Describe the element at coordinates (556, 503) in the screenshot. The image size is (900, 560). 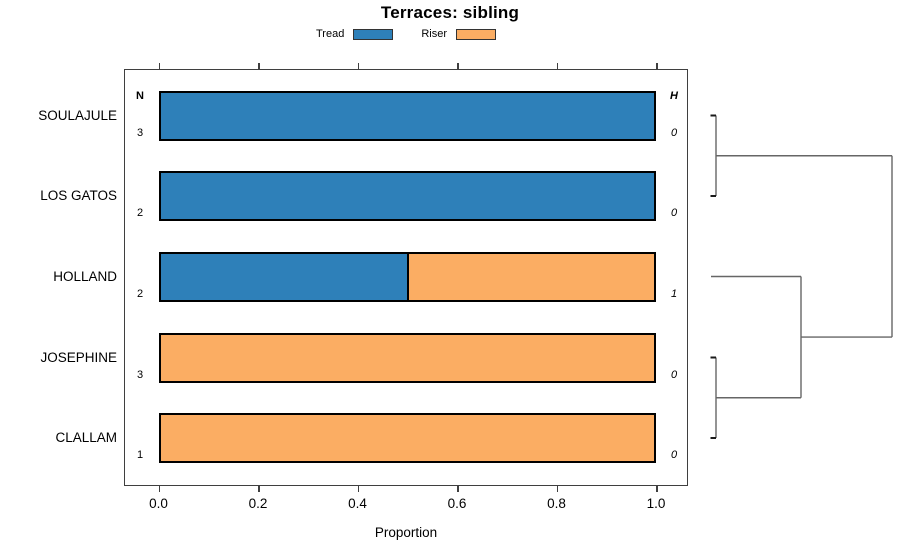
I see `x-tick-label: 0.8` at that location.